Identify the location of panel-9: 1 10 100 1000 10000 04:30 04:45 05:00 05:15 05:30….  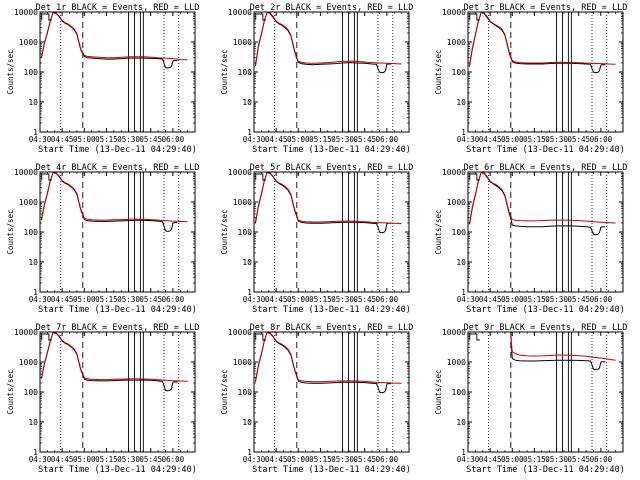
(530, 399).